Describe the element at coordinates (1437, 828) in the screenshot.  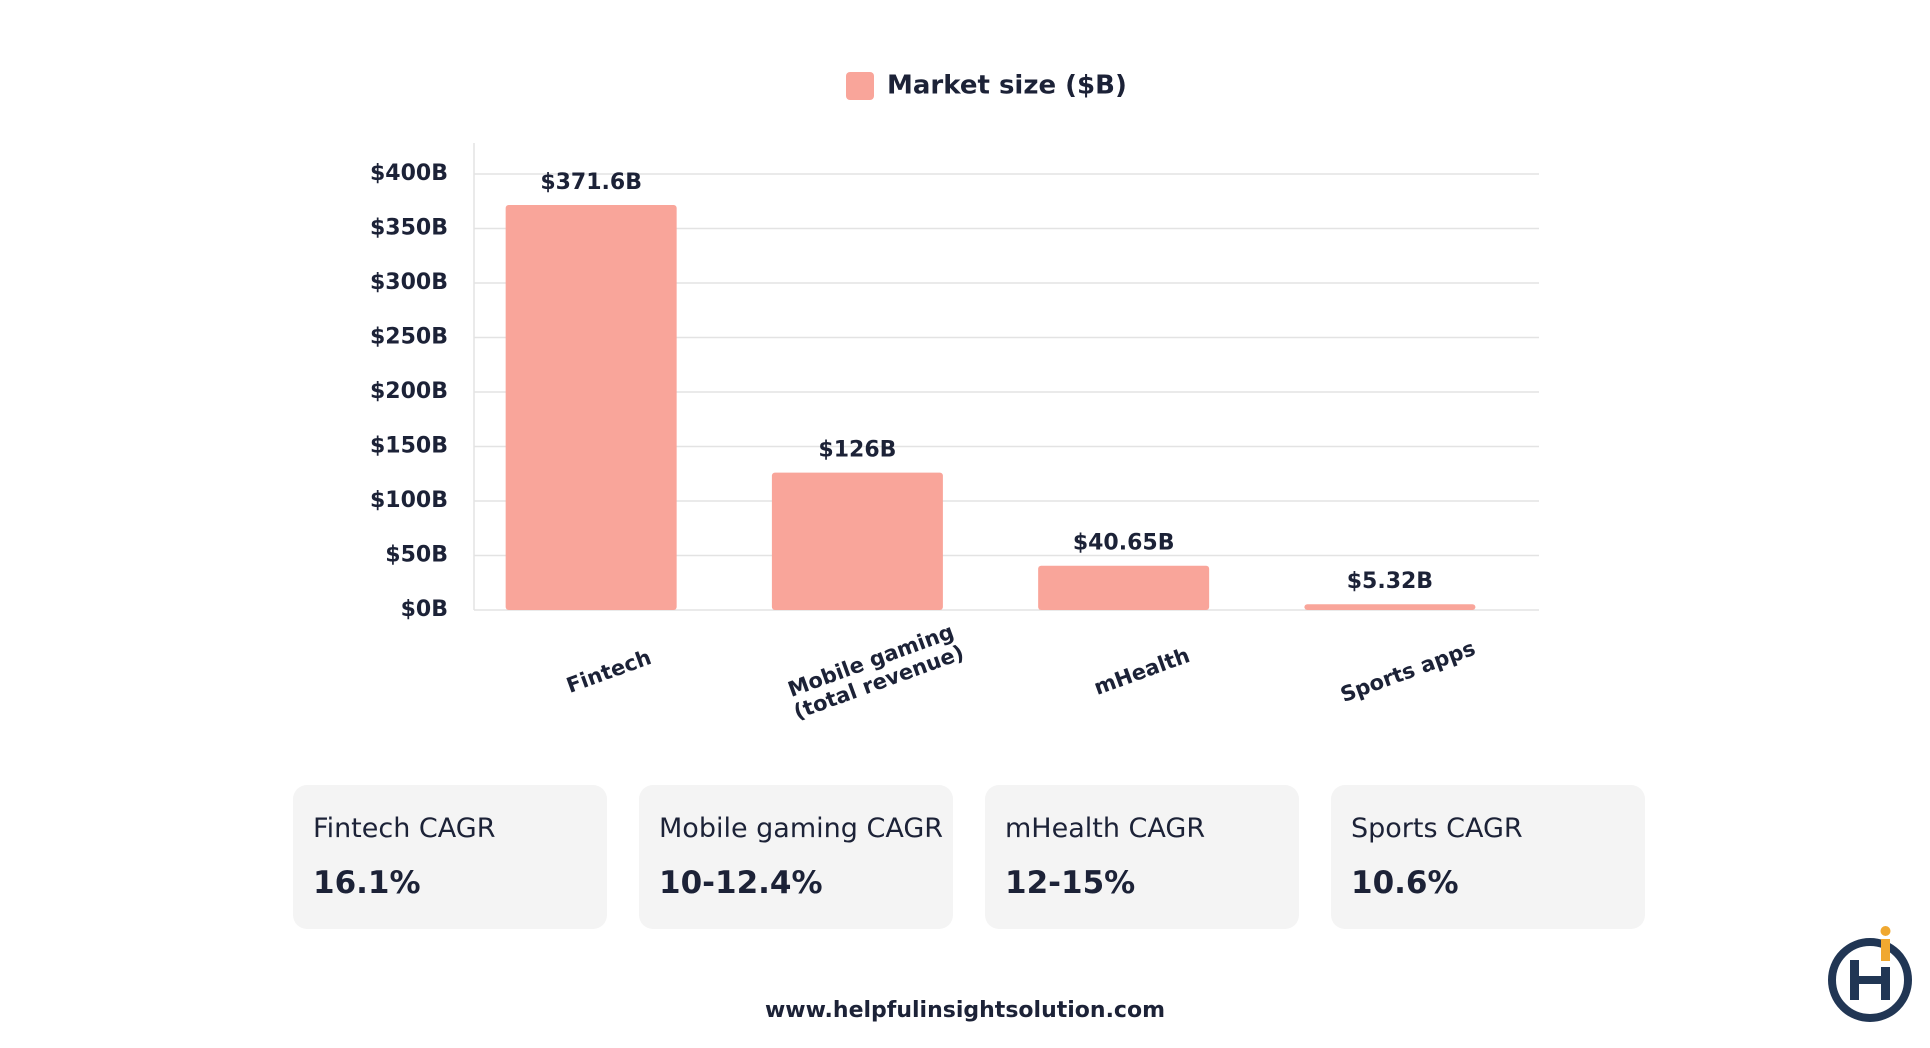
I see `stat-label: Sports CAGR` at that location.